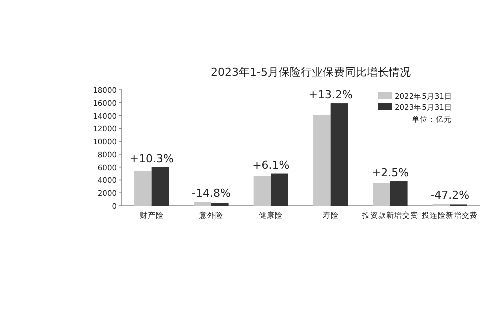 The width and height of the screenshot is (499, 333). What do you see at coordinates (211, 193) in the screenshot?
I see `annotation: -14.8%` at bounding box center [211, 193].